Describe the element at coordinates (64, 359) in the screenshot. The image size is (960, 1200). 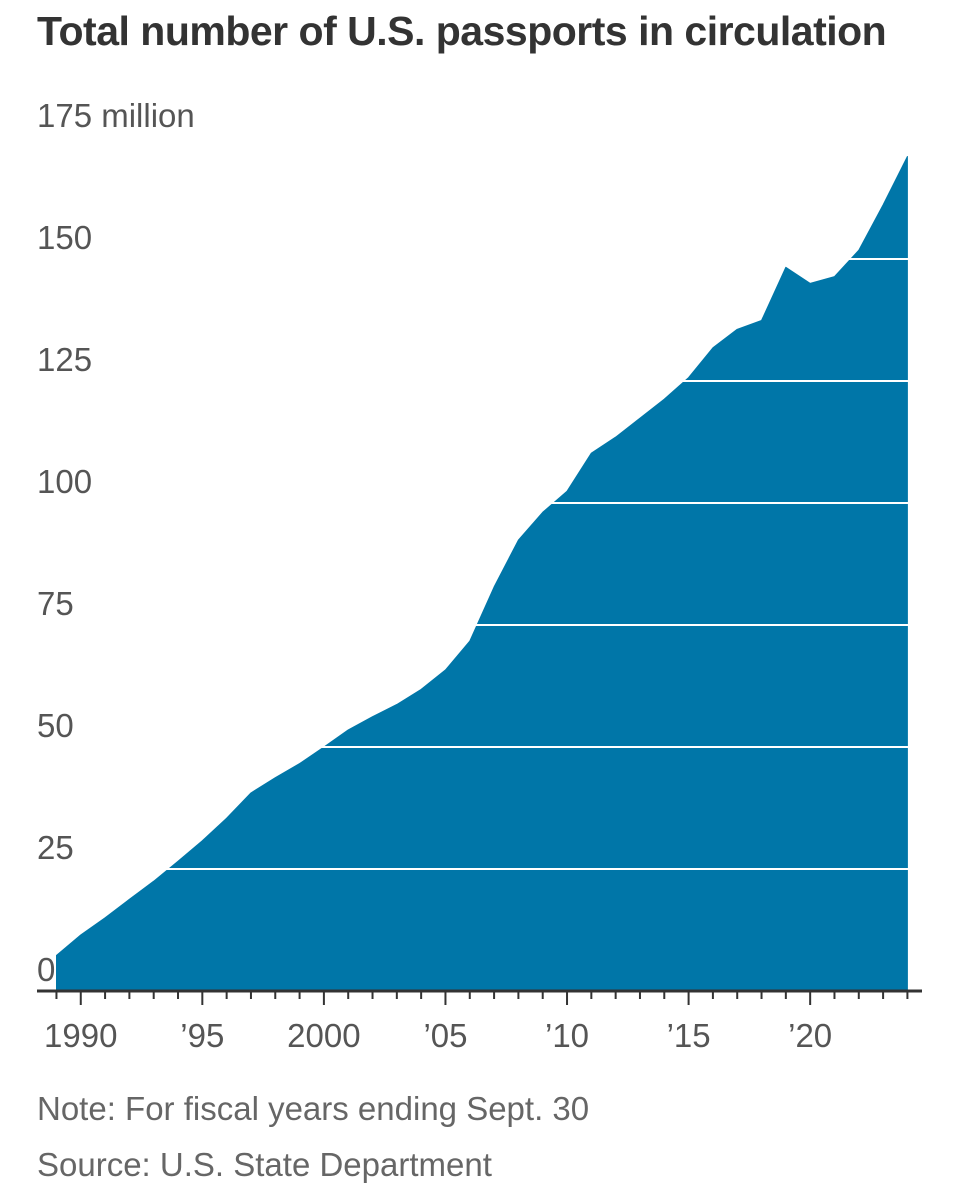
I see `y-tick-label-125: 125` at that location.